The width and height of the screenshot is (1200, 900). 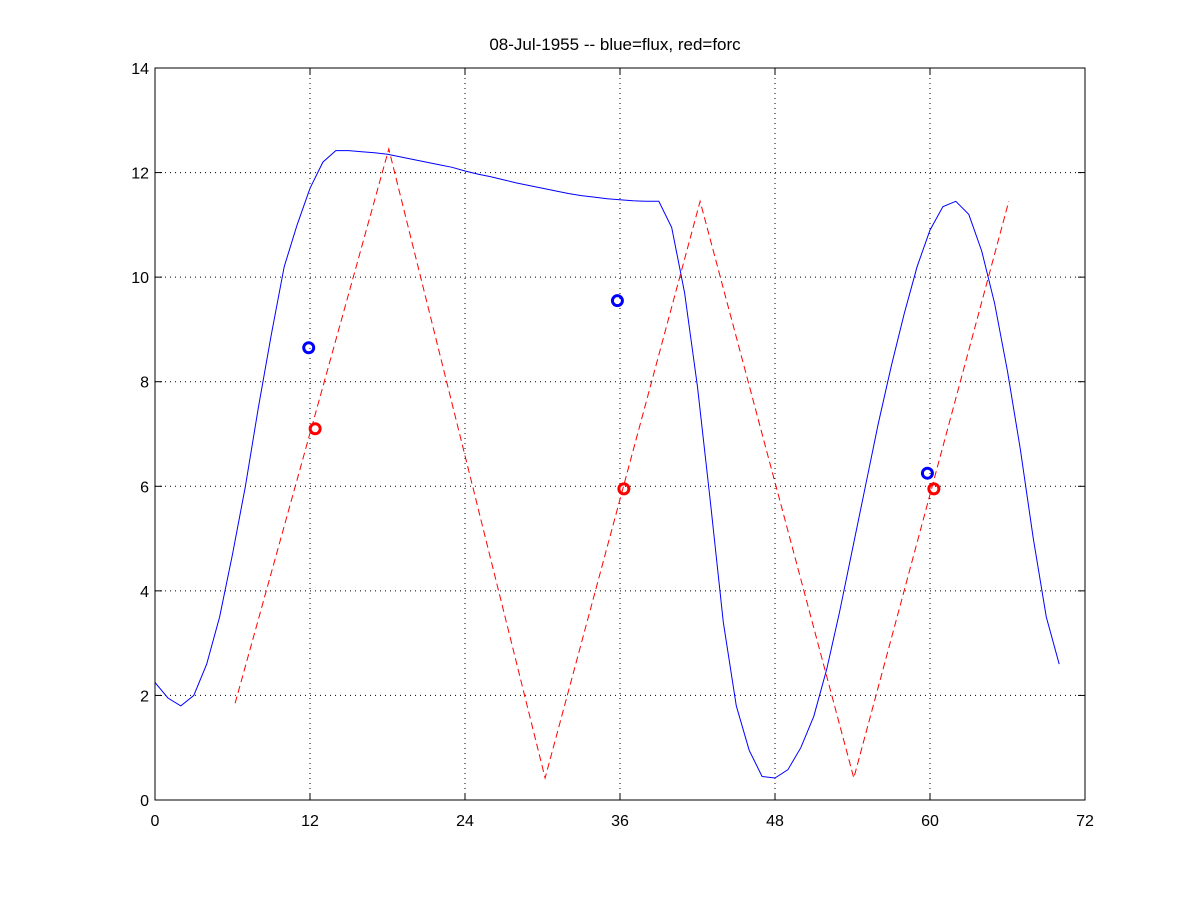 I want to click on y-tick-label: 14, so click(x=140, y=69).